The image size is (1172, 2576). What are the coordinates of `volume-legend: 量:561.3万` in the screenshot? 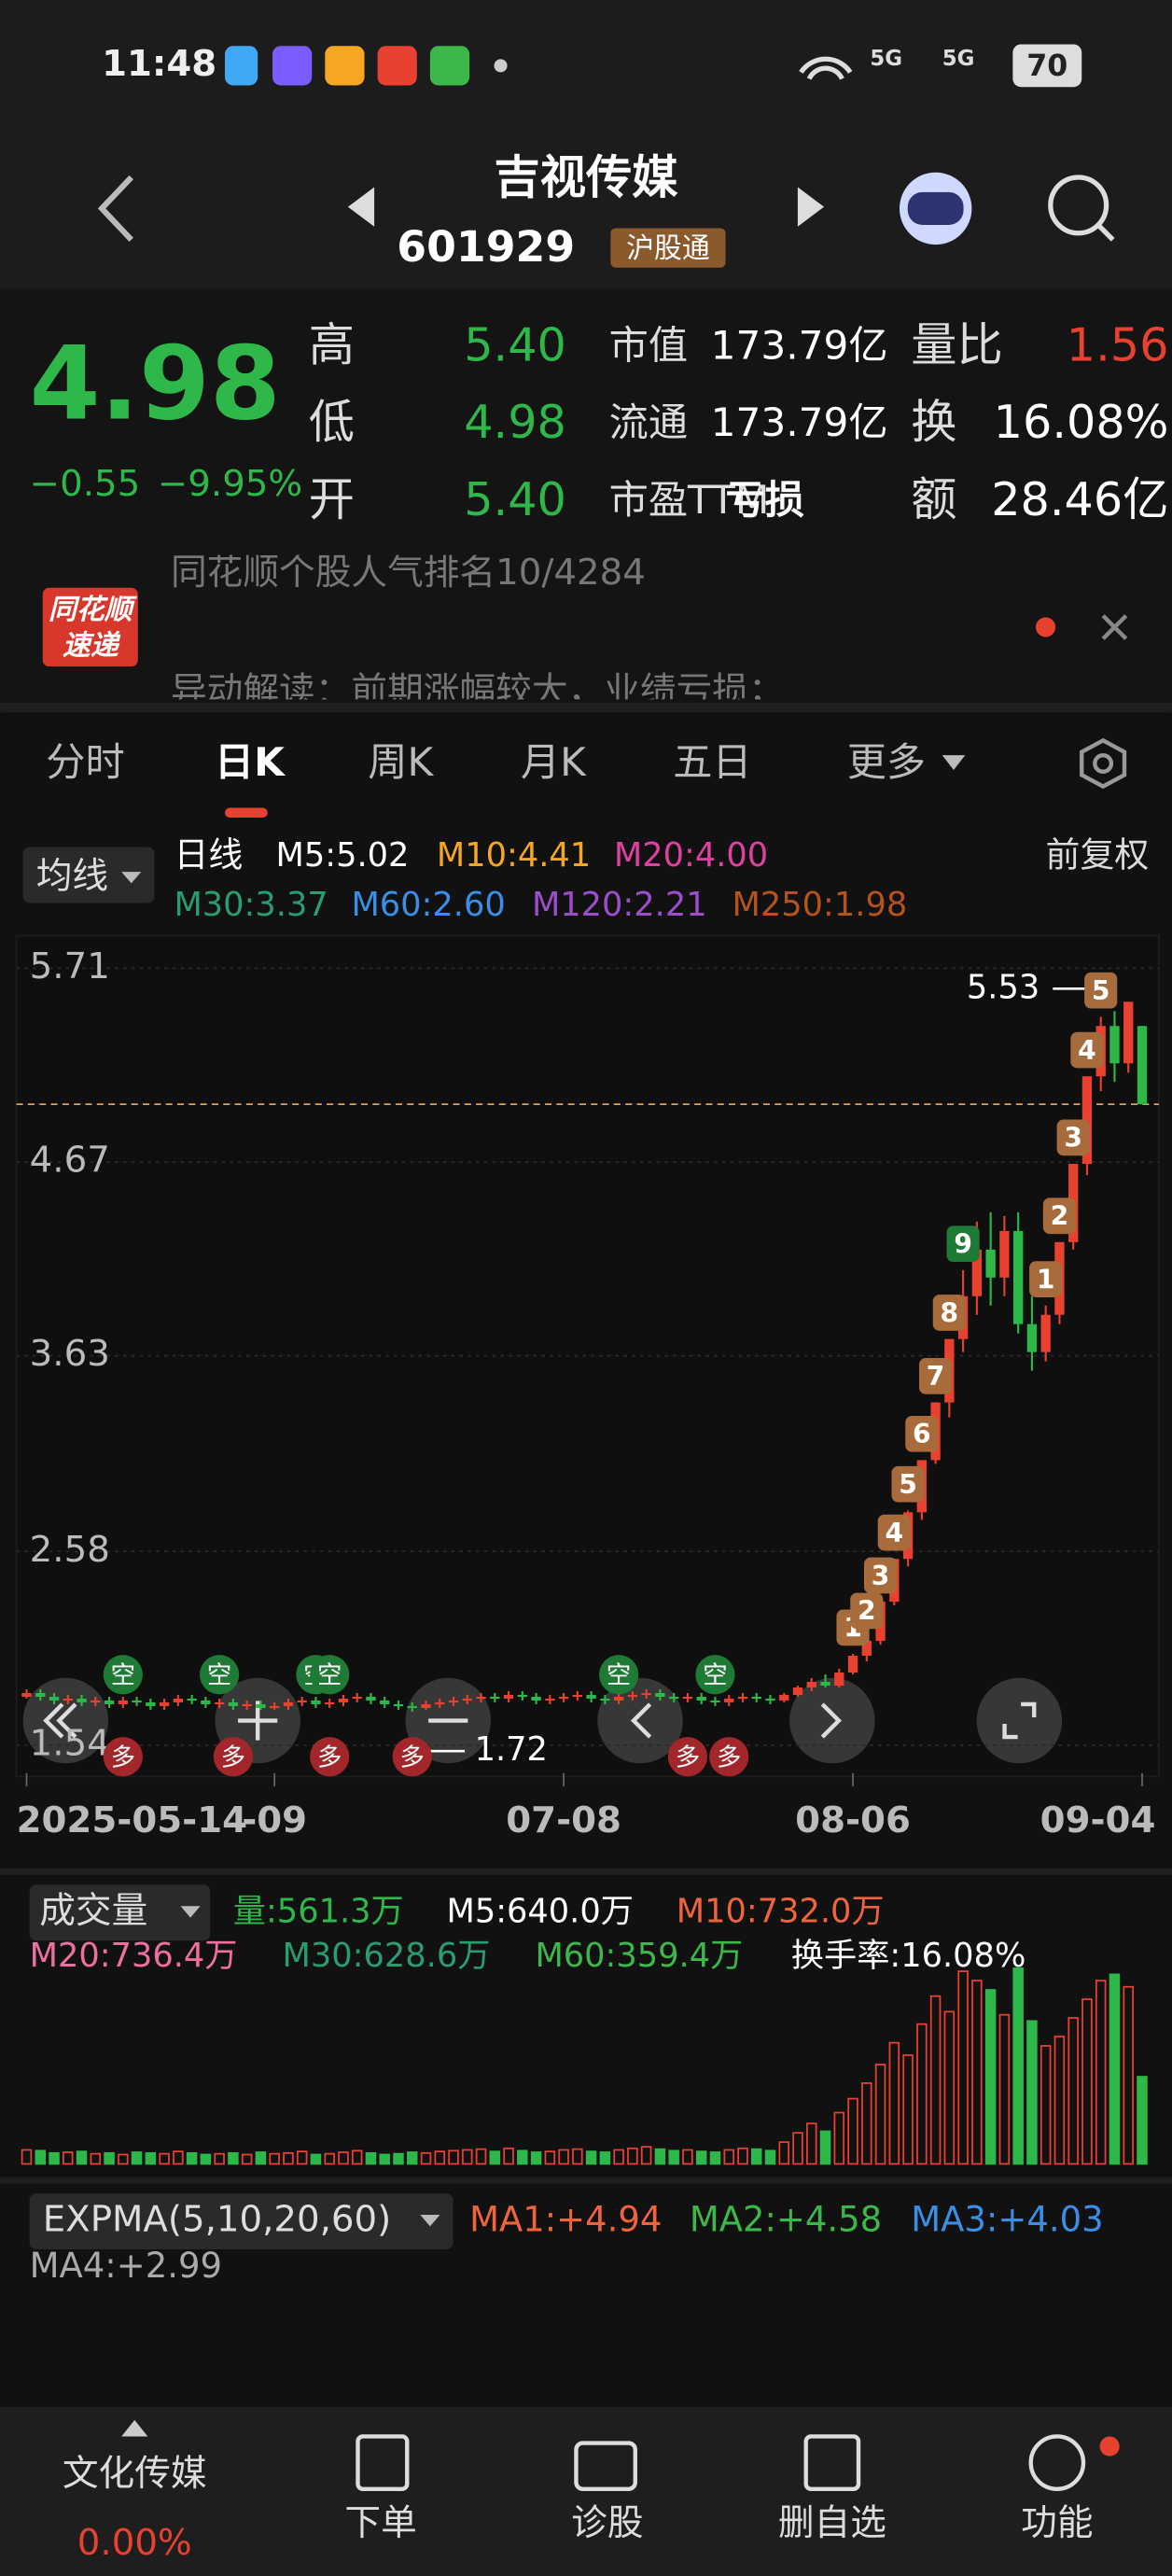 It's located at (318, 1911).